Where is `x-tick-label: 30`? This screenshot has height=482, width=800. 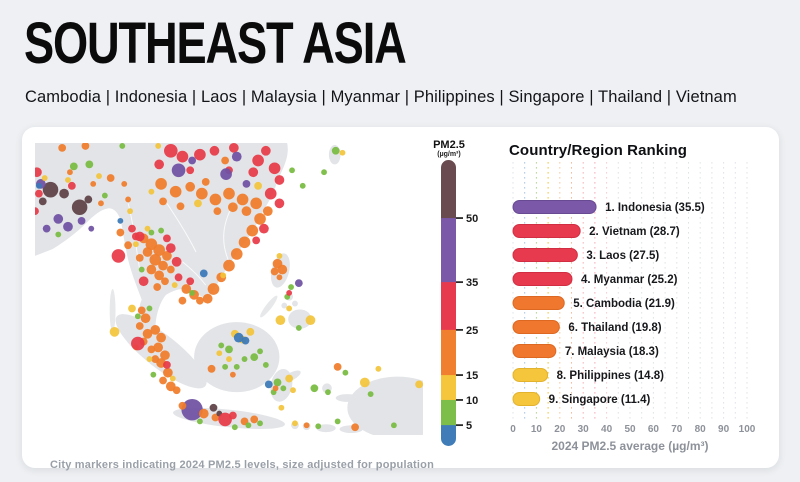
x-tick-label: 30 is located at coordinates (584, 429).